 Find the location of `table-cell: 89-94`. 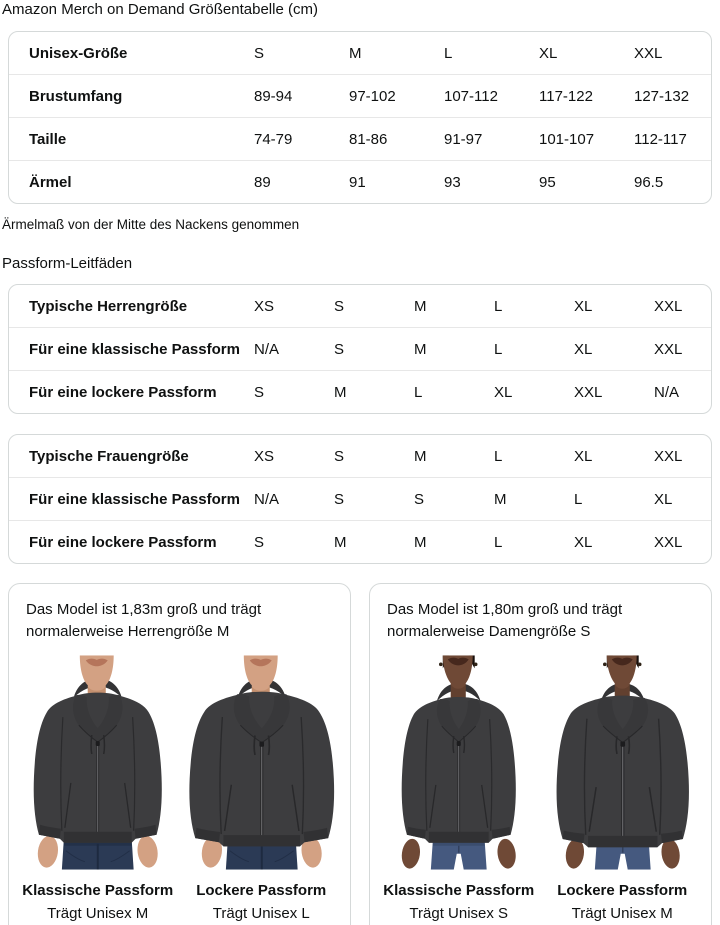

table-cell: 89-94 is located at coordinates (273, 96).